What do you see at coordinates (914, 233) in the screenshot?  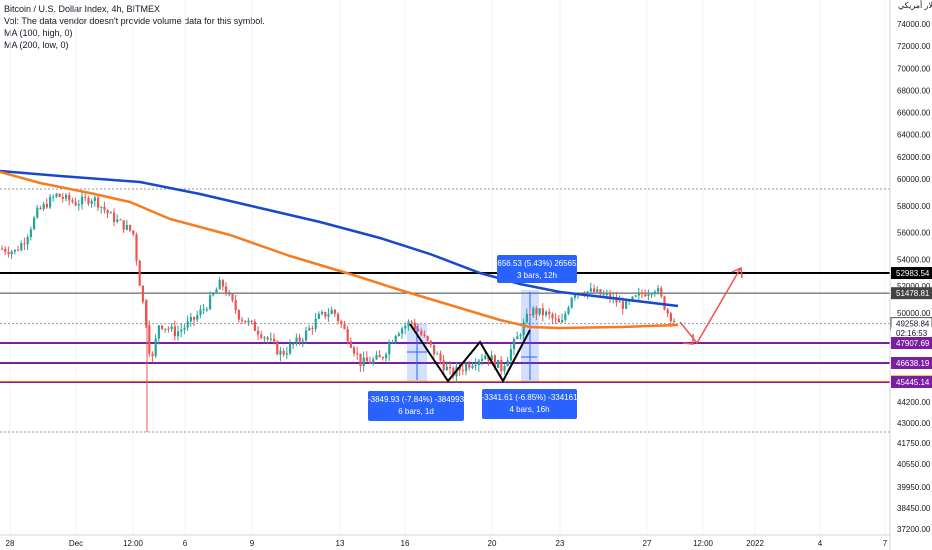 I see `price-tick-label: 56000.00` at bounding box center [914, 233].